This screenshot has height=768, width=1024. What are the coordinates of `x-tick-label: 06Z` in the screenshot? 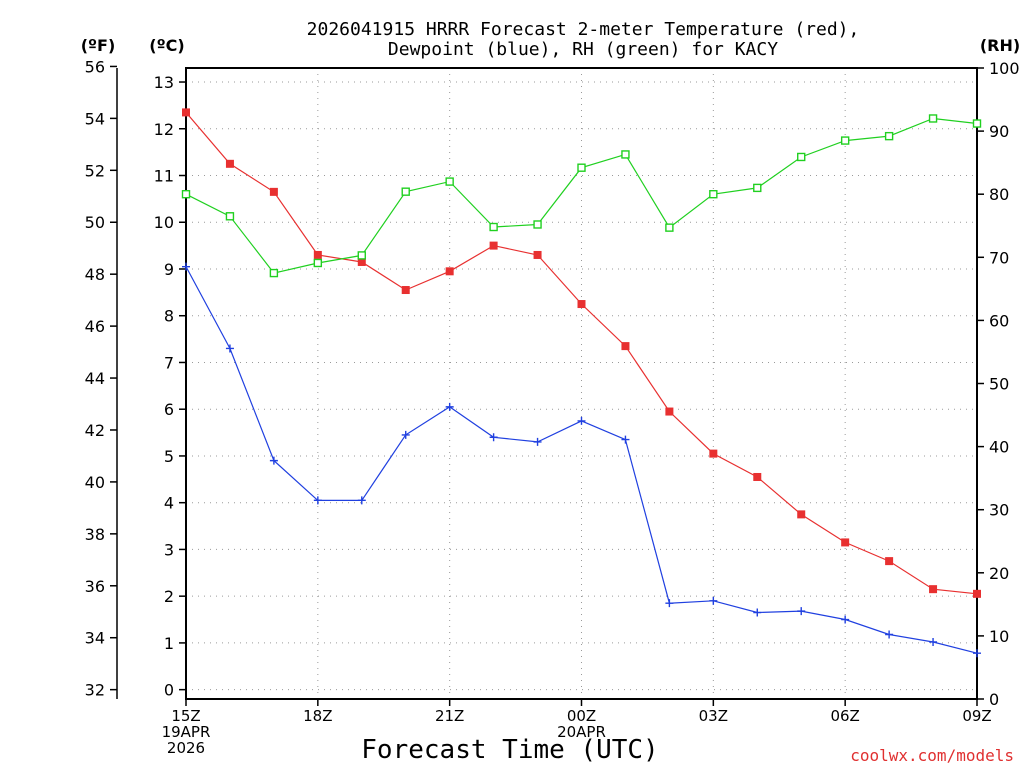 It's located at (844, 716).